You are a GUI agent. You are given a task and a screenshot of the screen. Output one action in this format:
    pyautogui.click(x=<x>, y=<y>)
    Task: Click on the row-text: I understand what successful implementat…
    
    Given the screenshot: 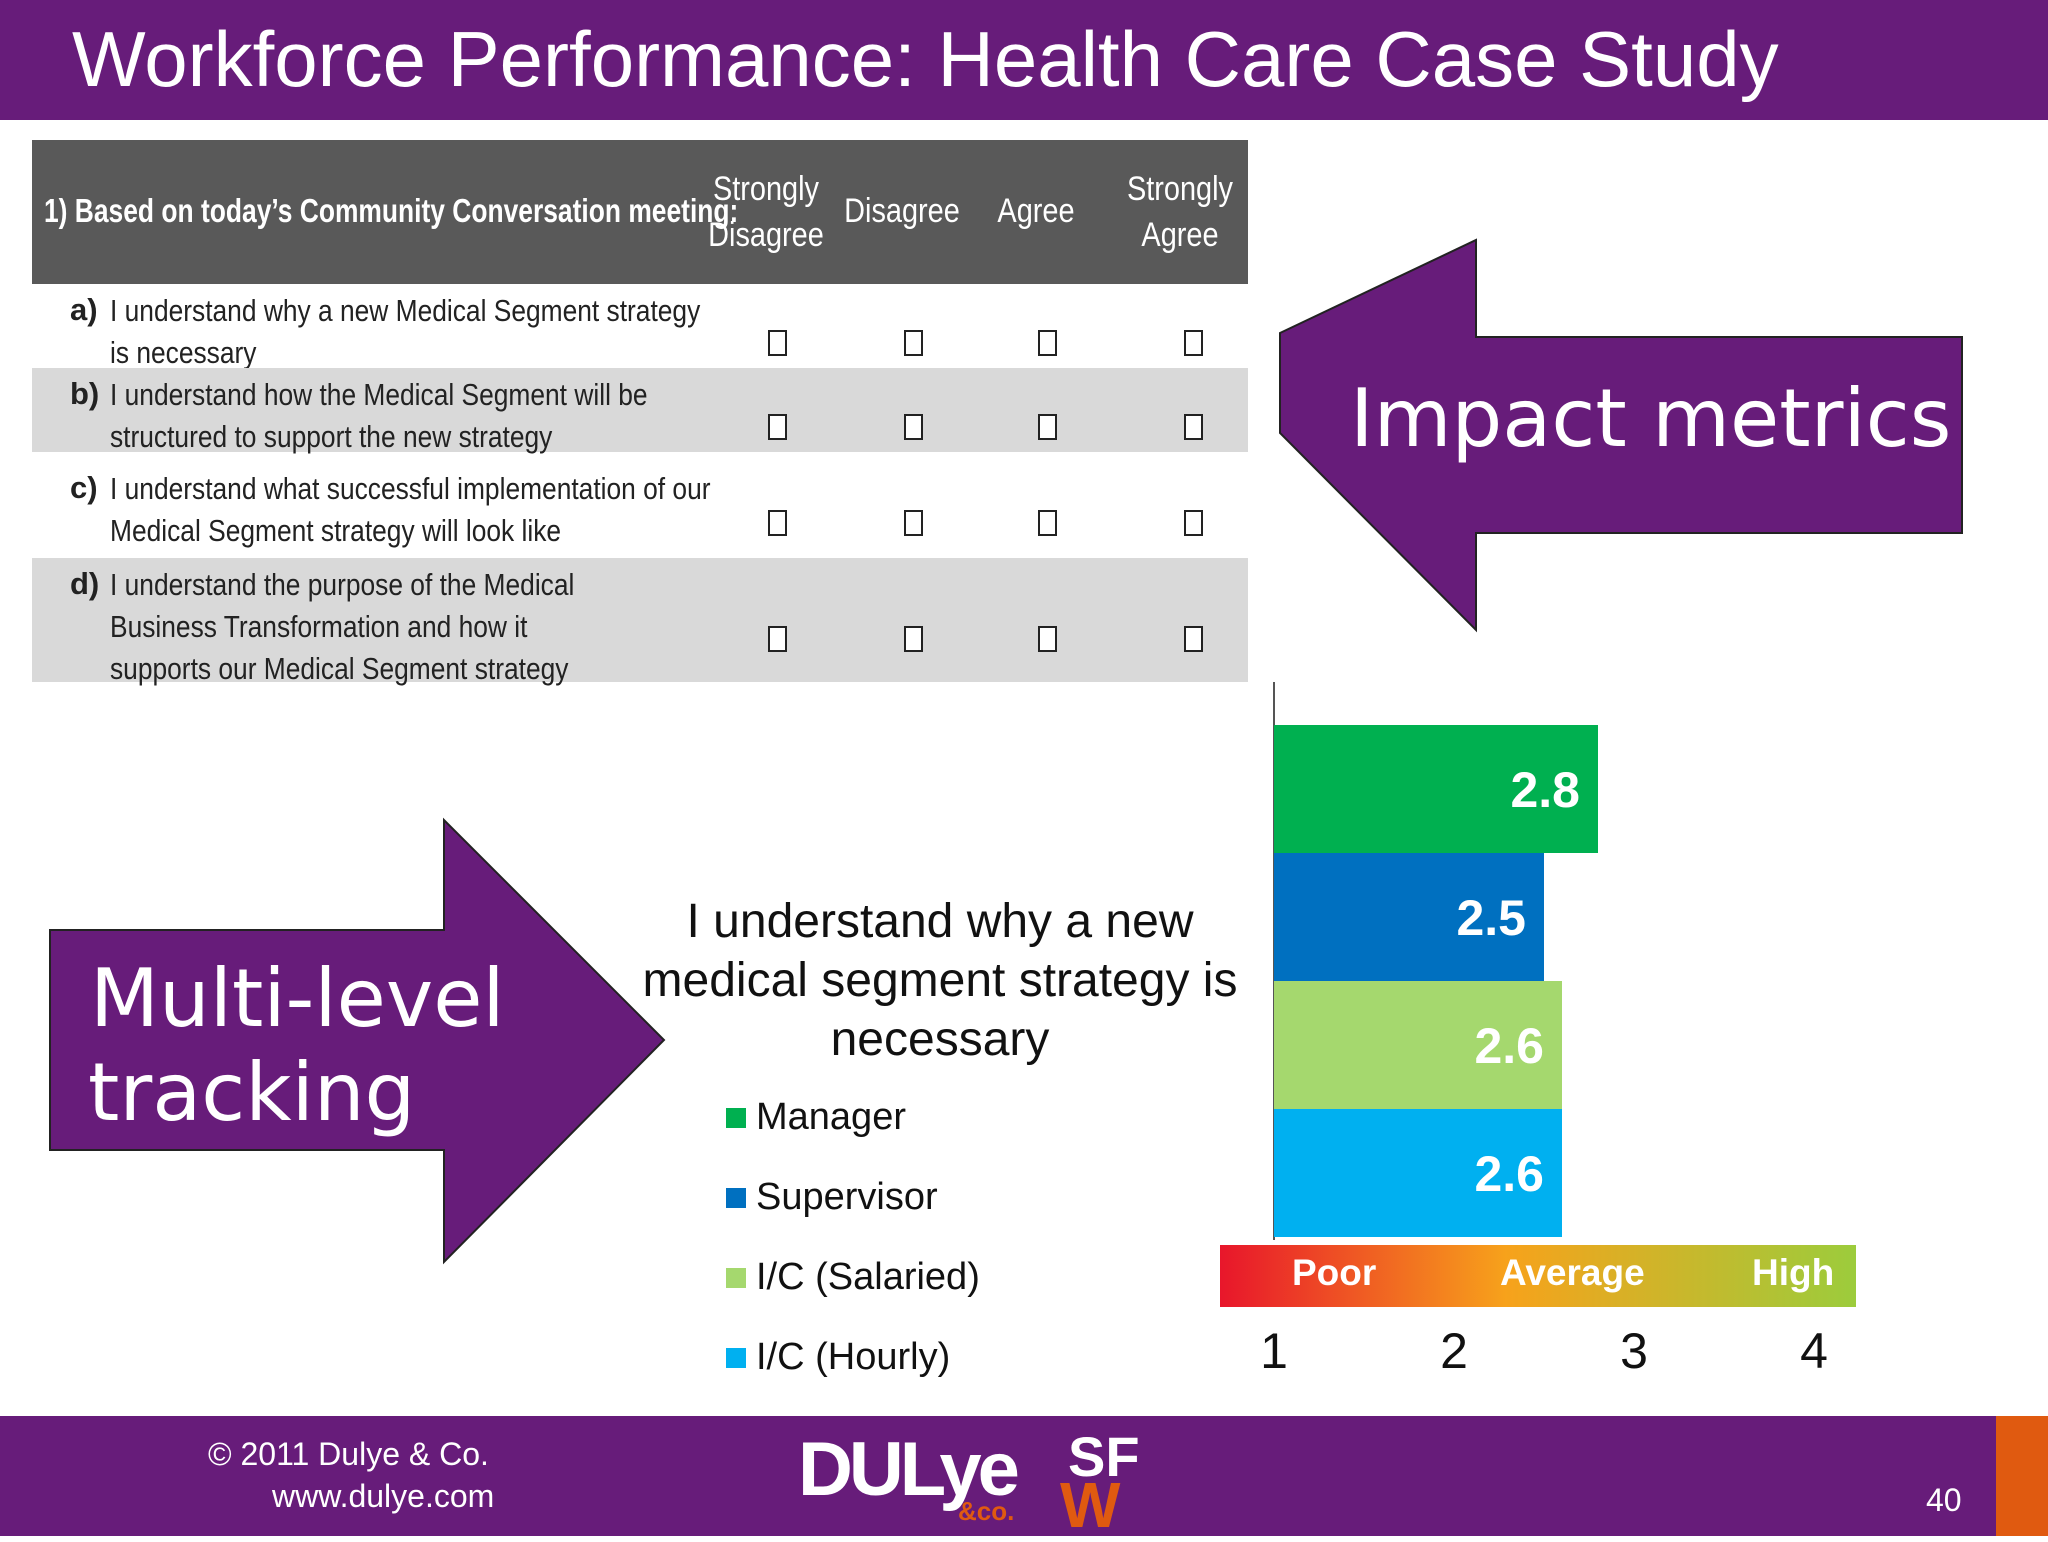 What is the action you would take?
    pyautogui.click(x=410, y=509)
    